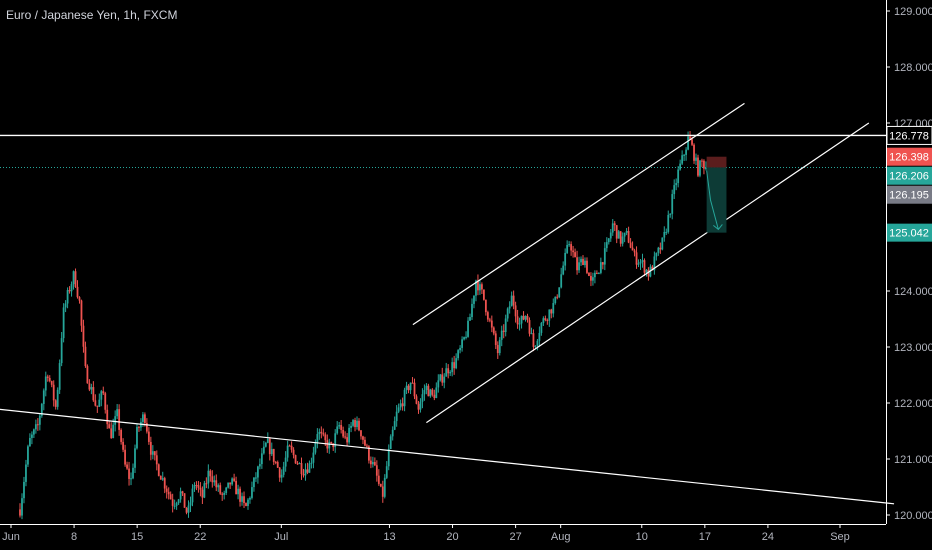 Image resolution: width=932 pixels, height=550 pixels. Describe the element at coordinates (913, 348) in the screenshot. I see `y-tick-label: 123.000` at that location.